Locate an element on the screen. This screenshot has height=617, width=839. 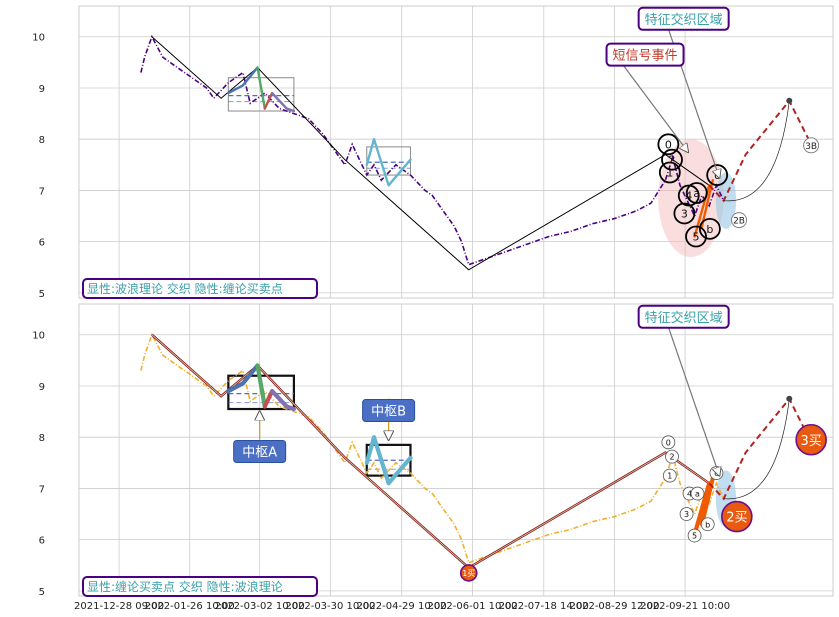
point-label-text: 3B is located at coordinates (811, 147).